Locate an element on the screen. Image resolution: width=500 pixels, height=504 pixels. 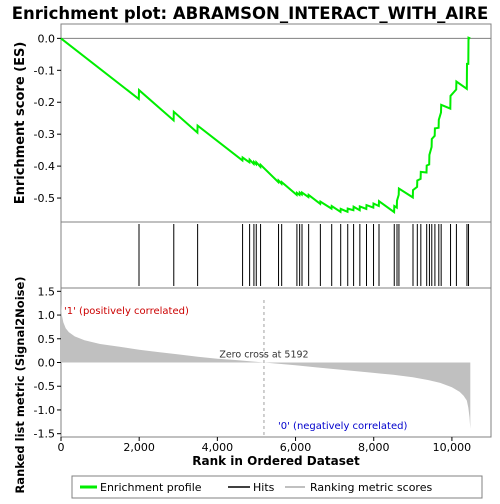
metric-x-tick-label: 0 is located at coordinates (61, 447).